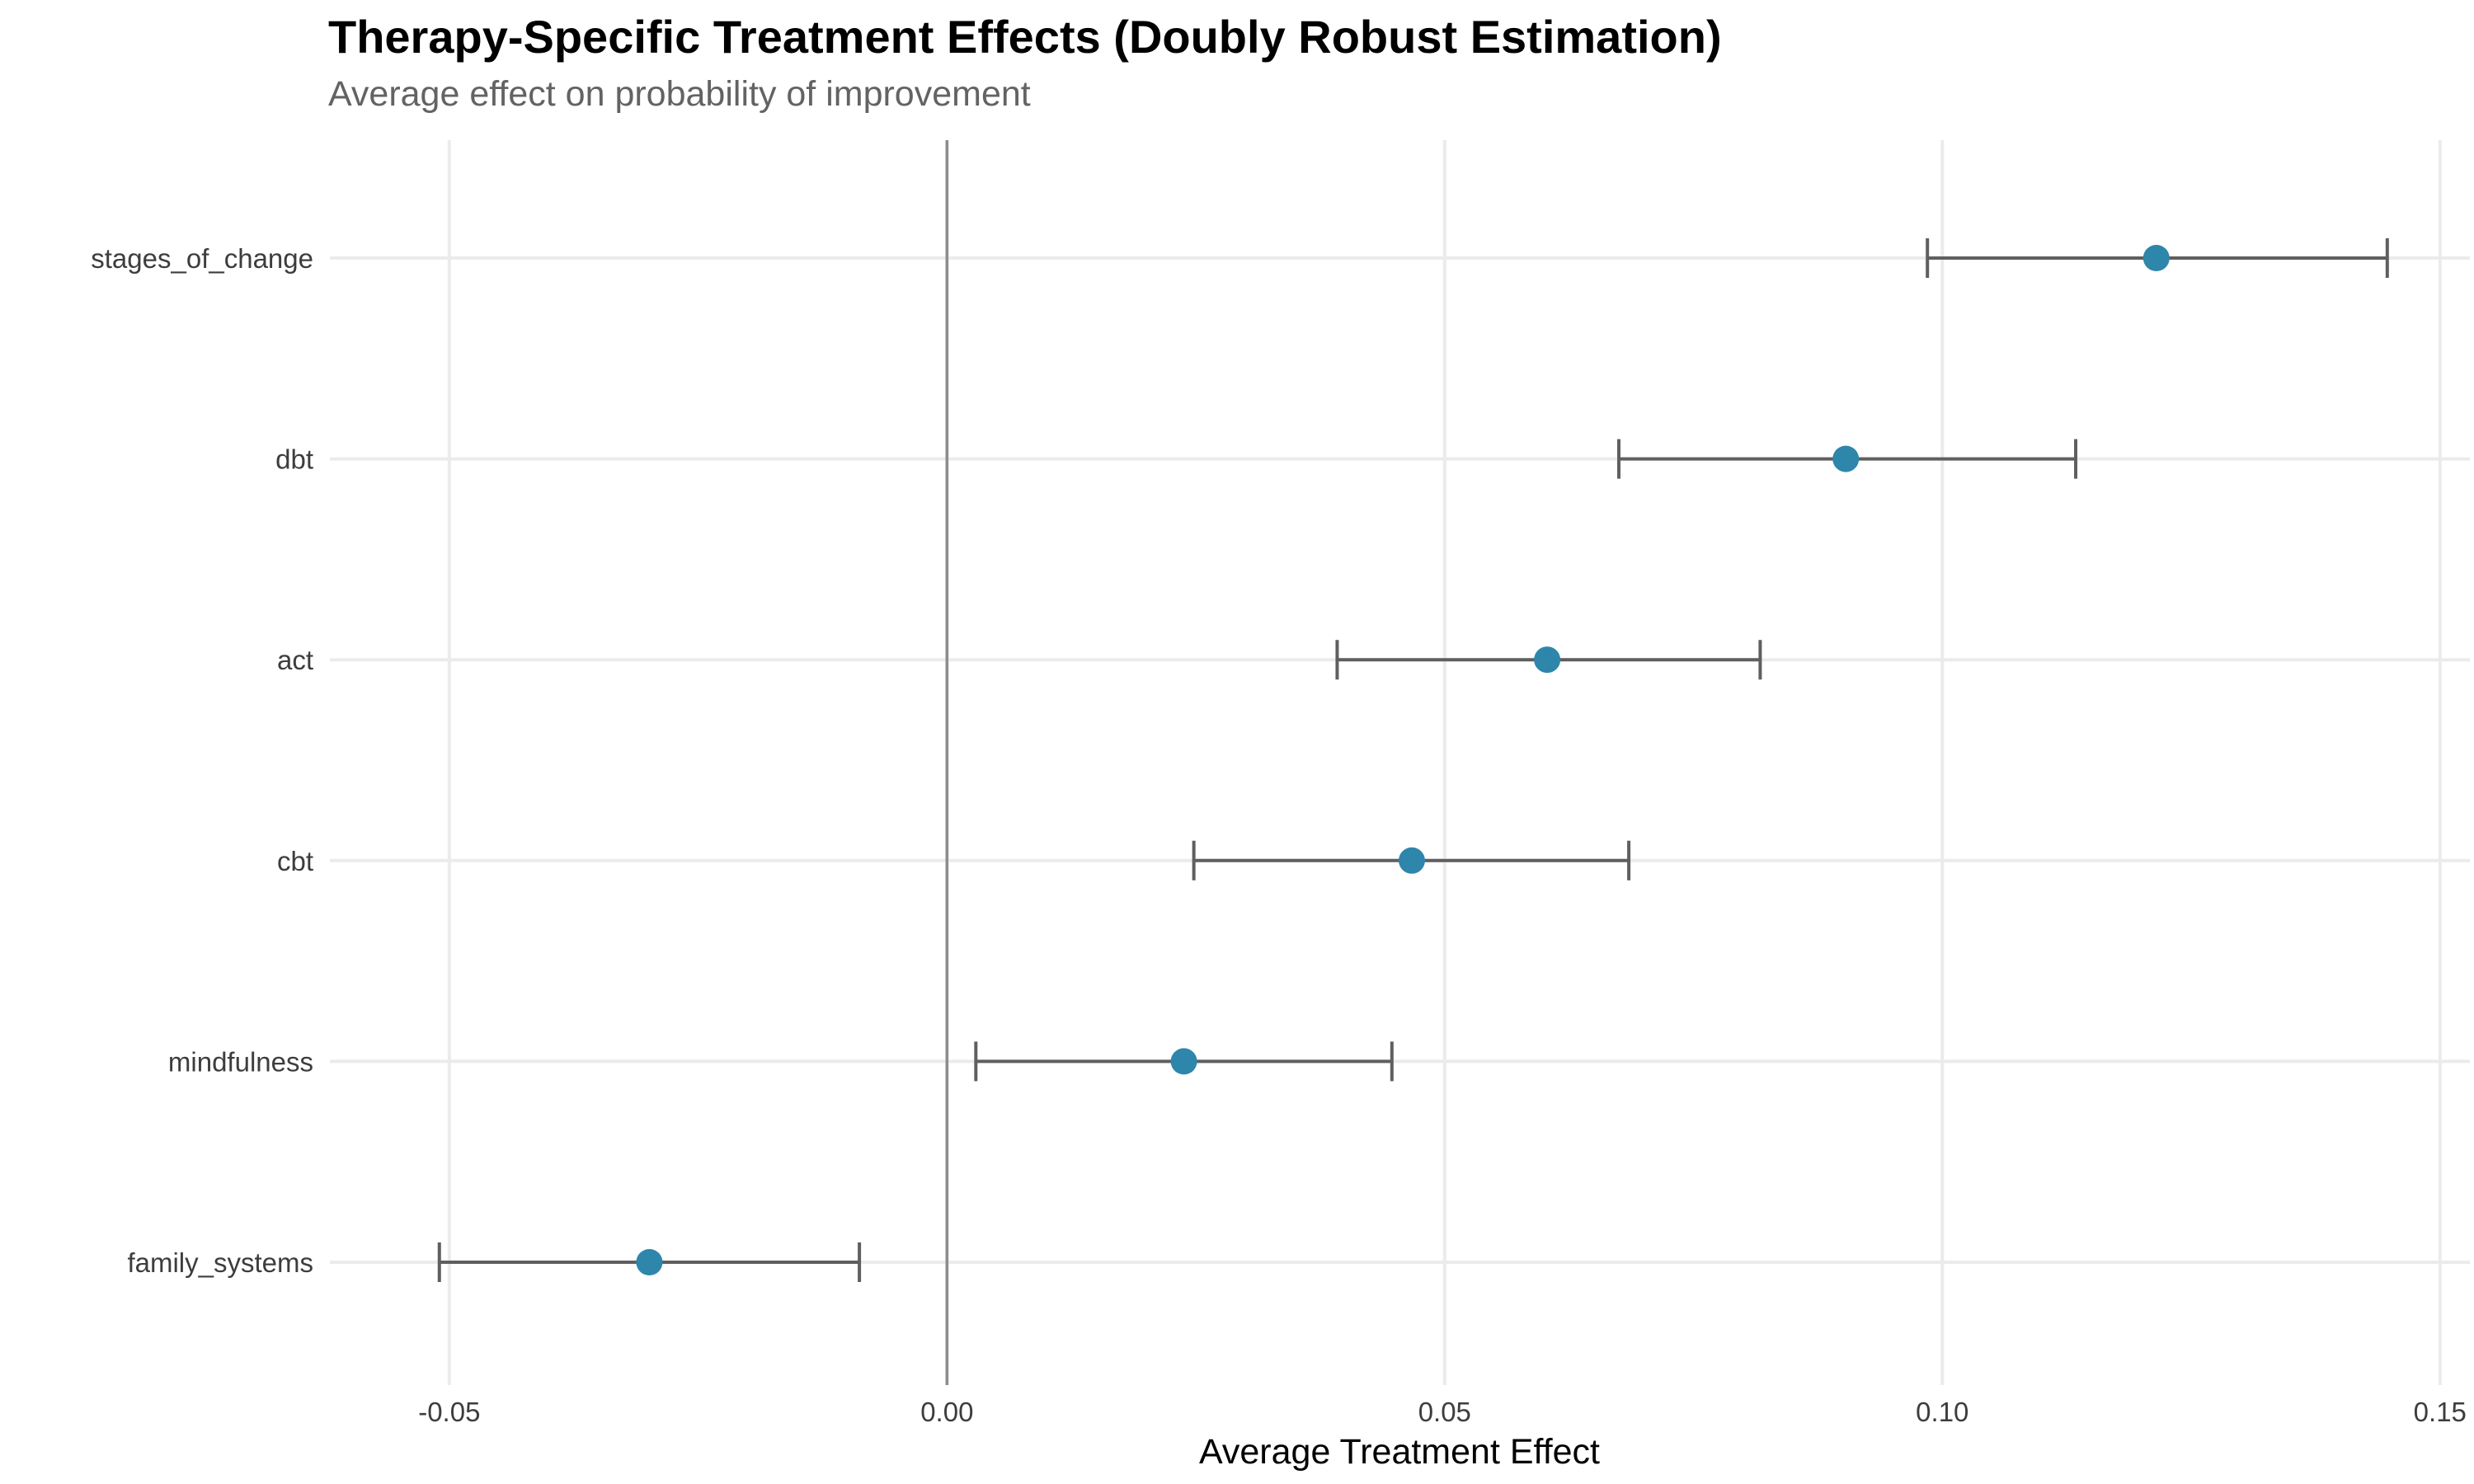 This screenshot has height=1484, width=2474. I want to click on y-tick-label: family_systems, so click(220, 1262).